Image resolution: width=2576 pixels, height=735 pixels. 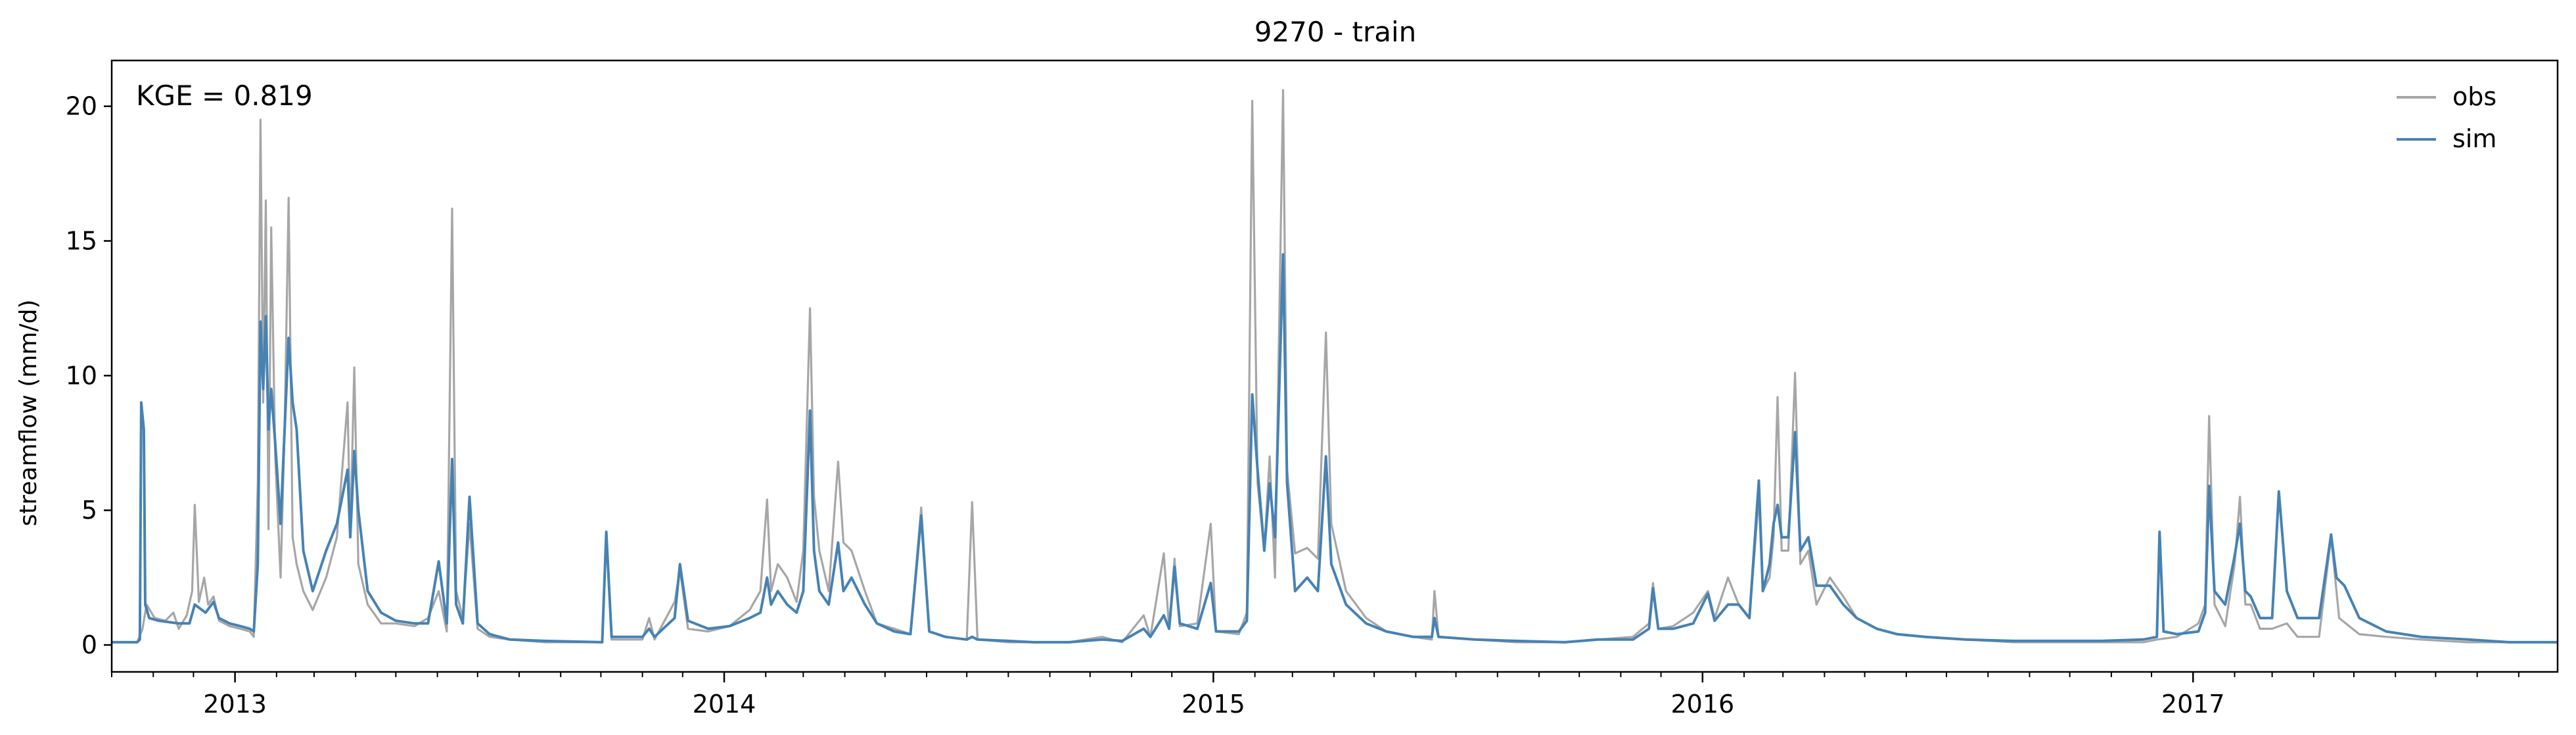 I want to click on x-tick-label: 2013, so click(x=235, y=704).